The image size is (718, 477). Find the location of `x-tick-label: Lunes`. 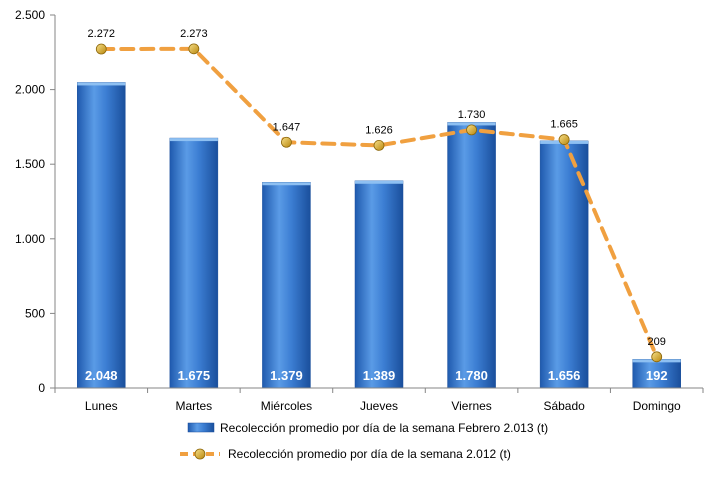

x-tick-label: Lunes is located at coordinates (101, 406).